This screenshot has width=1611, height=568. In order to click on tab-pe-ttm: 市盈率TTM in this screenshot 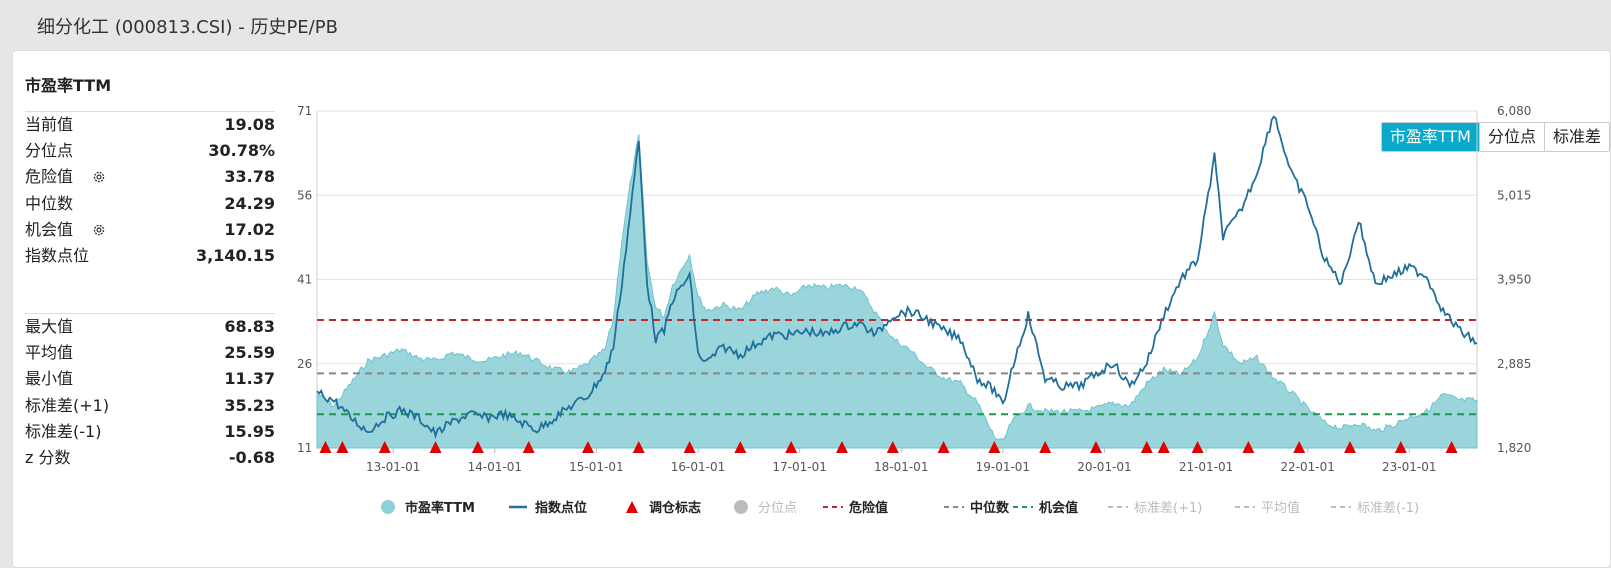, I will do `click(1430, 137)`.